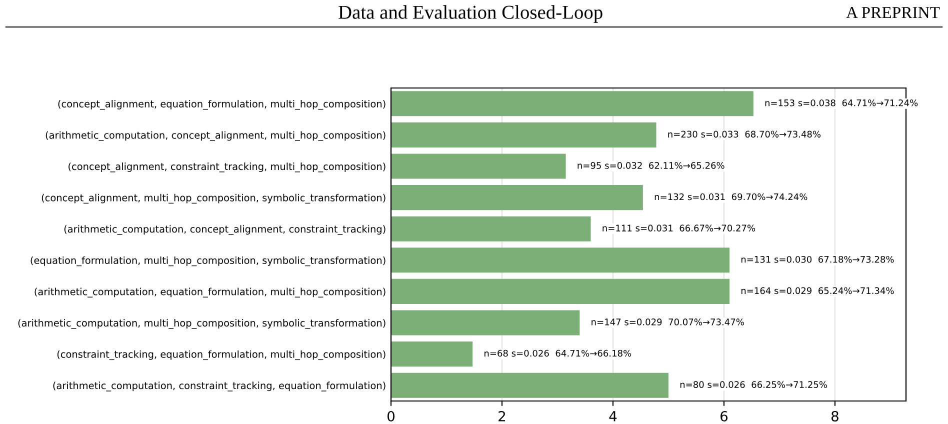 The height and width of the screenshot is (424, 948). I want to click on x-tick-label: 6, so click(724, 416).